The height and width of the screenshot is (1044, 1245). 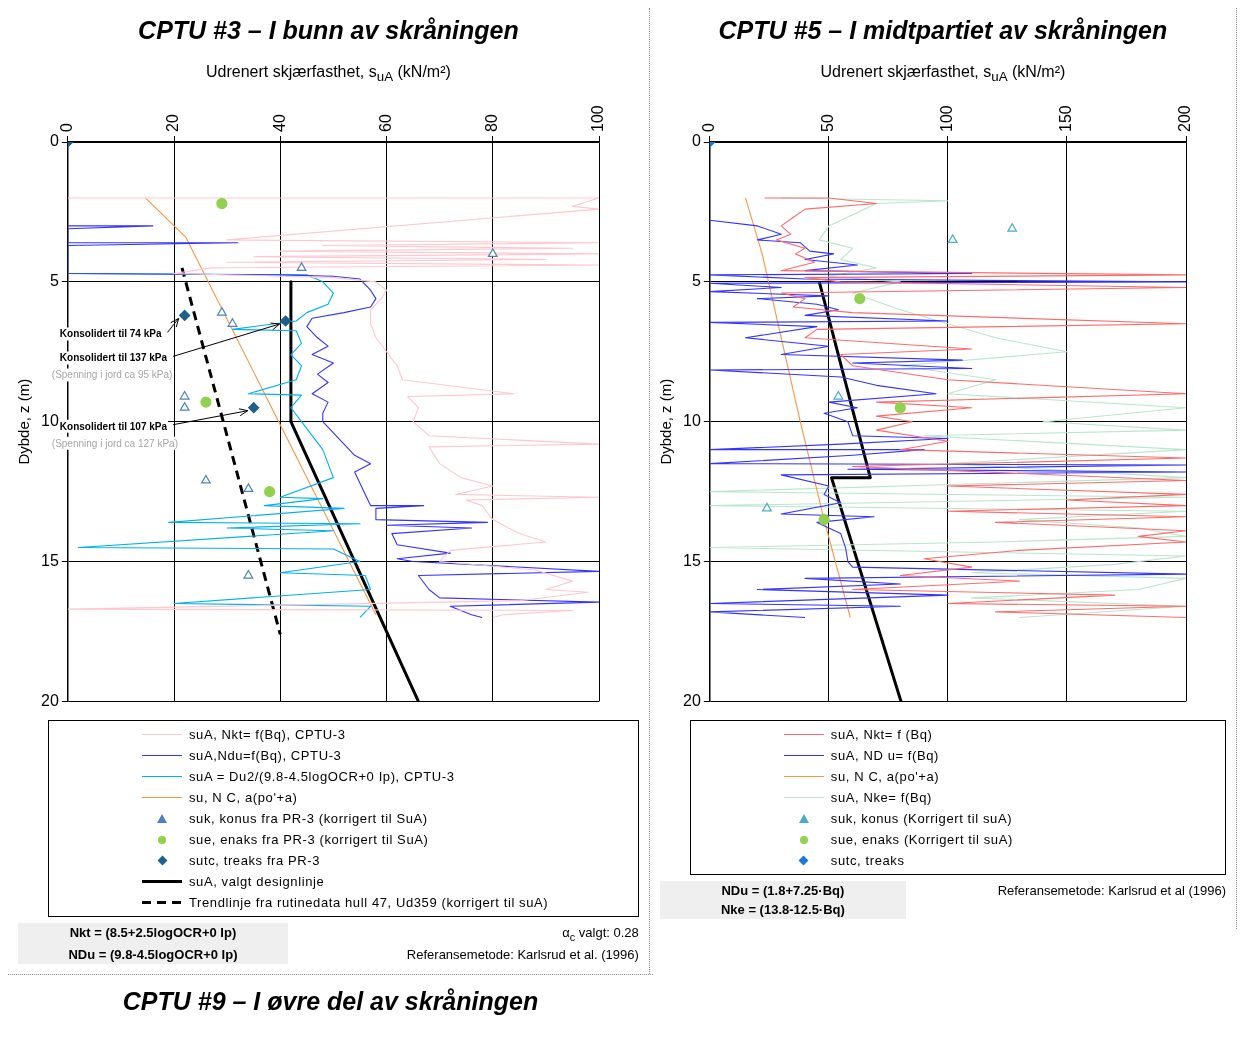 What do you see at coordinates (153, 934) in the screenshot?
I see `text: Nkt = (8.5+2.5logOCR+0 Ip)` at bounding box center [153, 934].